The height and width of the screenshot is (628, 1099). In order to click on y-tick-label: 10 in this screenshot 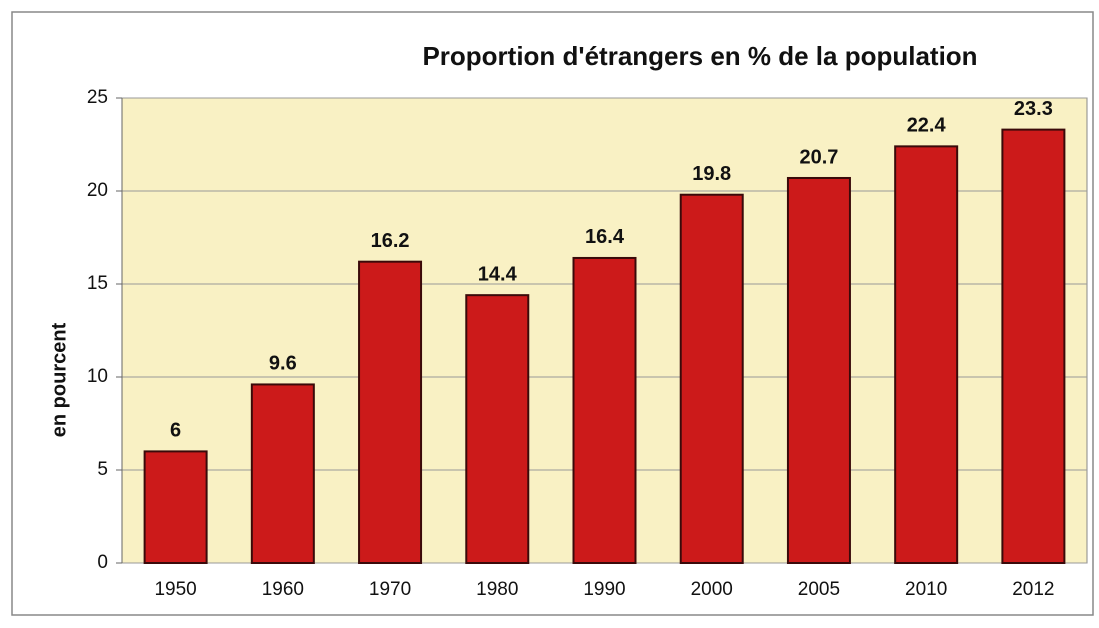, I will do `click(97, 376)`.